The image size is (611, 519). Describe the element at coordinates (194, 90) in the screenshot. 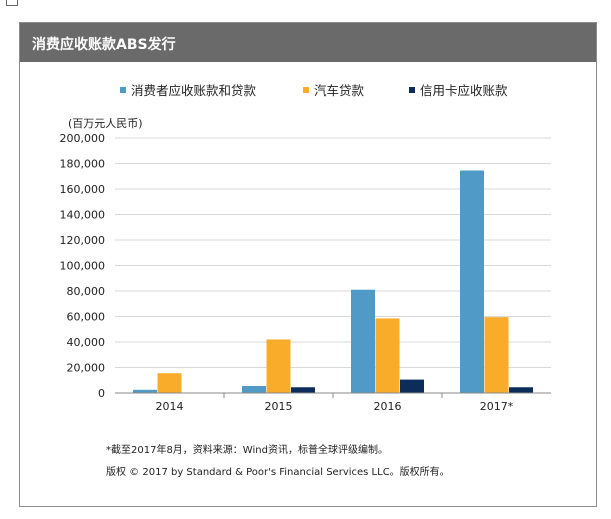

I see `legend-label-consumer: 消费者应收账款和贷款` at that location.